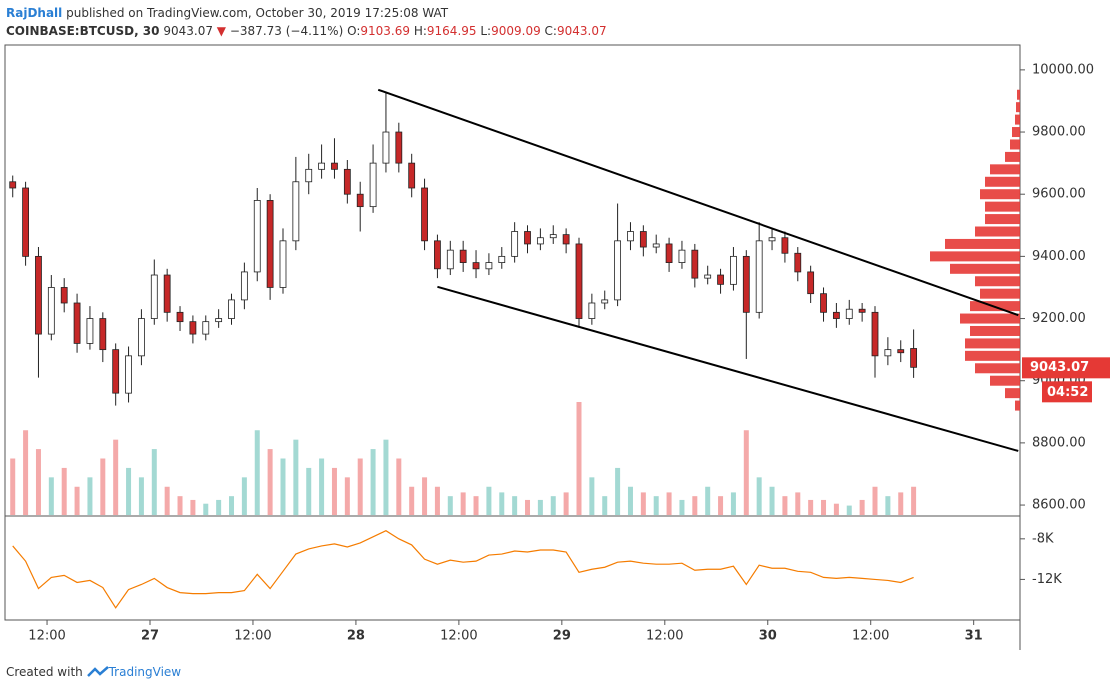  What do you see at coordinates (221, 31) in the screenshot?
I see `arrow: ▼` at bounding box center [221, 31].